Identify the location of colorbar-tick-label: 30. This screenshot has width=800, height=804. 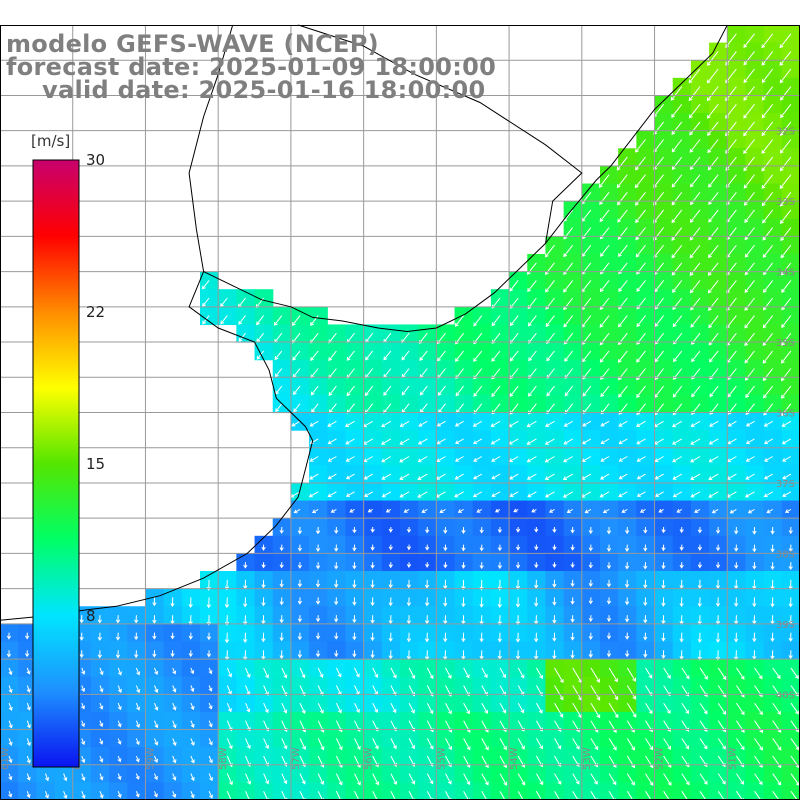
(95, 160).